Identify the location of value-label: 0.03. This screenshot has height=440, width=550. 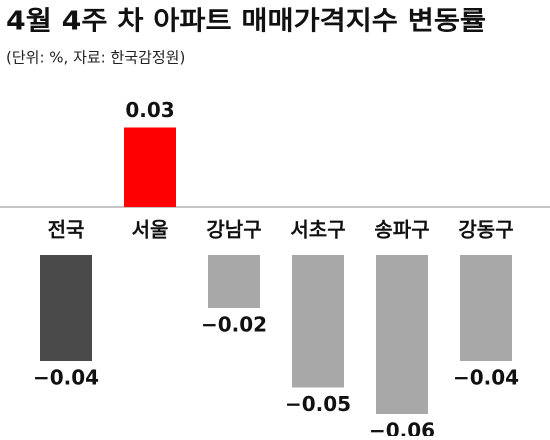
(149, 110).